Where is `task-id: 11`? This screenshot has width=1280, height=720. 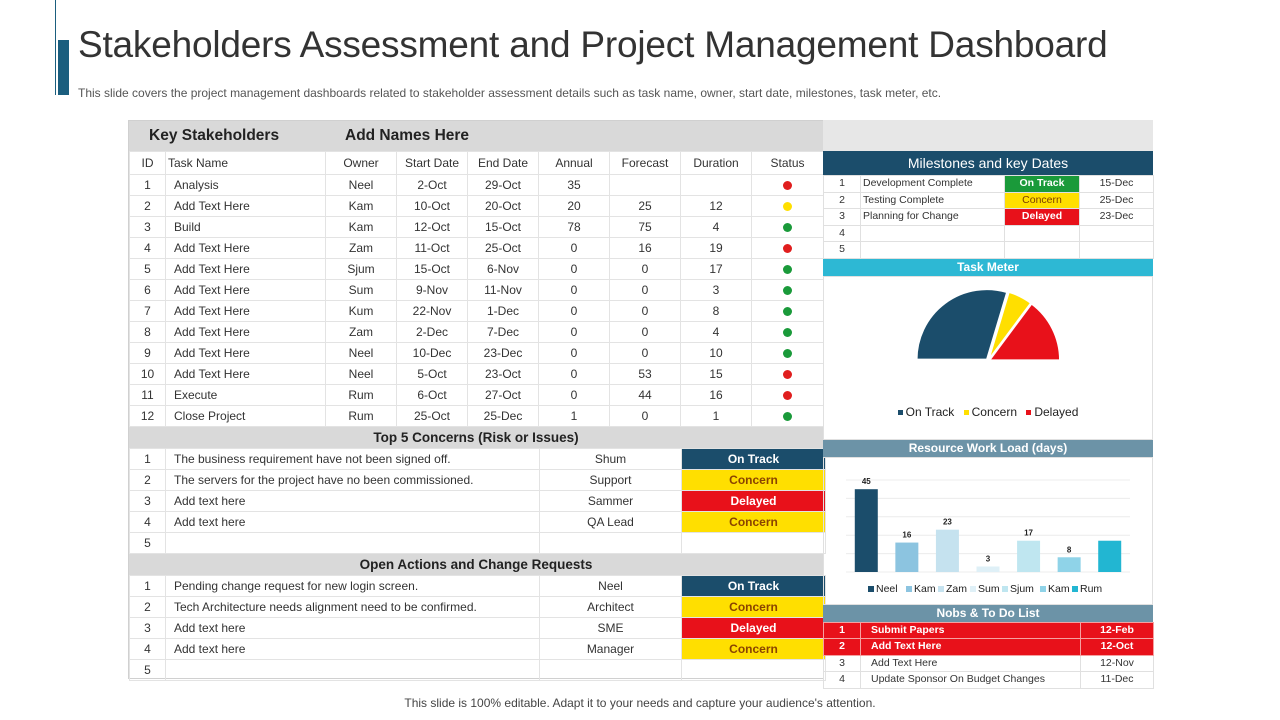 task-id: 11 is located at coordinates (147, 395).